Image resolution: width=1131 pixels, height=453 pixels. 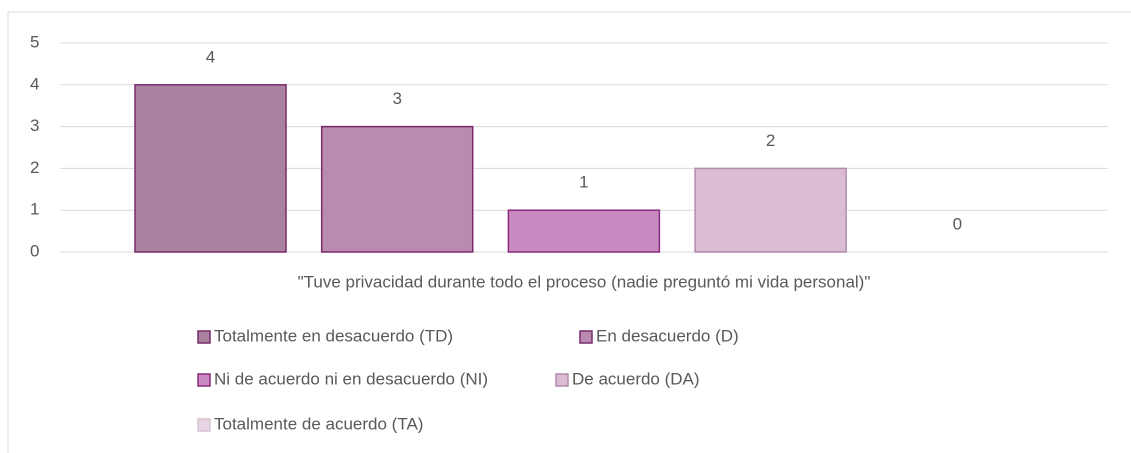 I want to click on legend-label: Totalmente de acuerdo (TA), so click(x=318, y=423).